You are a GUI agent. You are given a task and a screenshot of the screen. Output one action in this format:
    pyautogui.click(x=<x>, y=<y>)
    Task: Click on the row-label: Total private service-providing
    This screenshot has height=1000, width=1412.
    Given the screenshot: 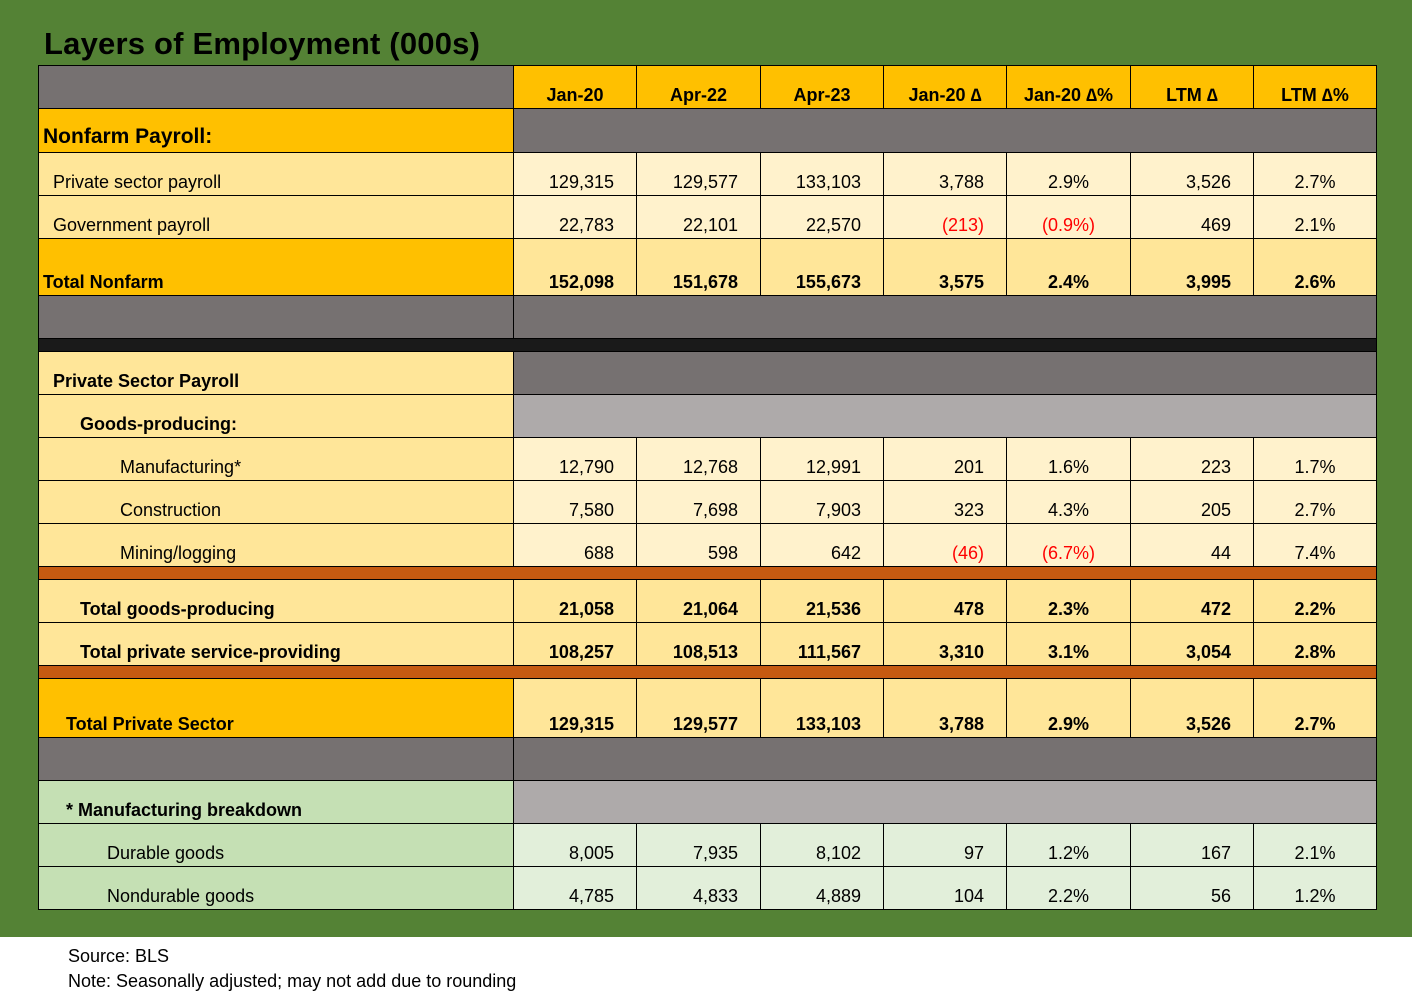 What is the action you would take?
    pyautogui.click(x=276, y=644)
    